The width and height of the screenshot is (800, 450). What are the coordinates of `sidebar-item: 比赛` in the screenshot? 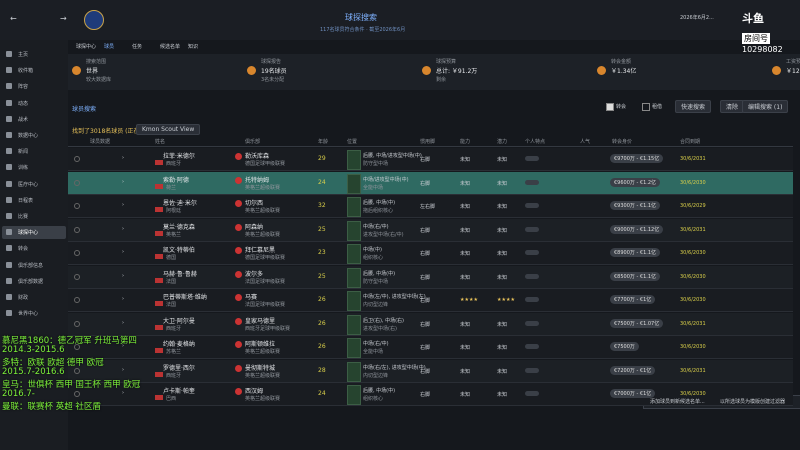 It's located at (23, 217).